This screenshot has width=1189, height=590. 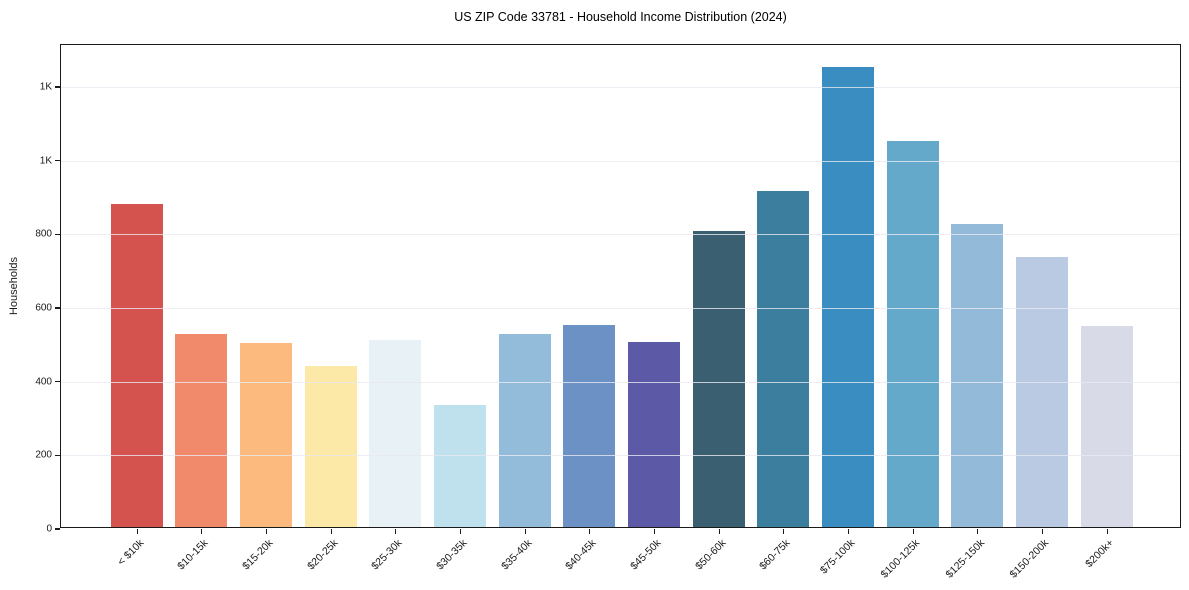 What do you see at coordinates (912, 333) in the screenshot?
I see `bar-$100-125k` at bounding box center [912, 333].